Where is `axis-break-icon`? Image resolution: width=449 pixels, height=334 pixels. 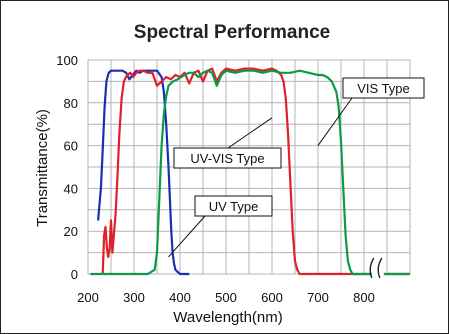 axis-break-icon is located at coordinates (376, 268).